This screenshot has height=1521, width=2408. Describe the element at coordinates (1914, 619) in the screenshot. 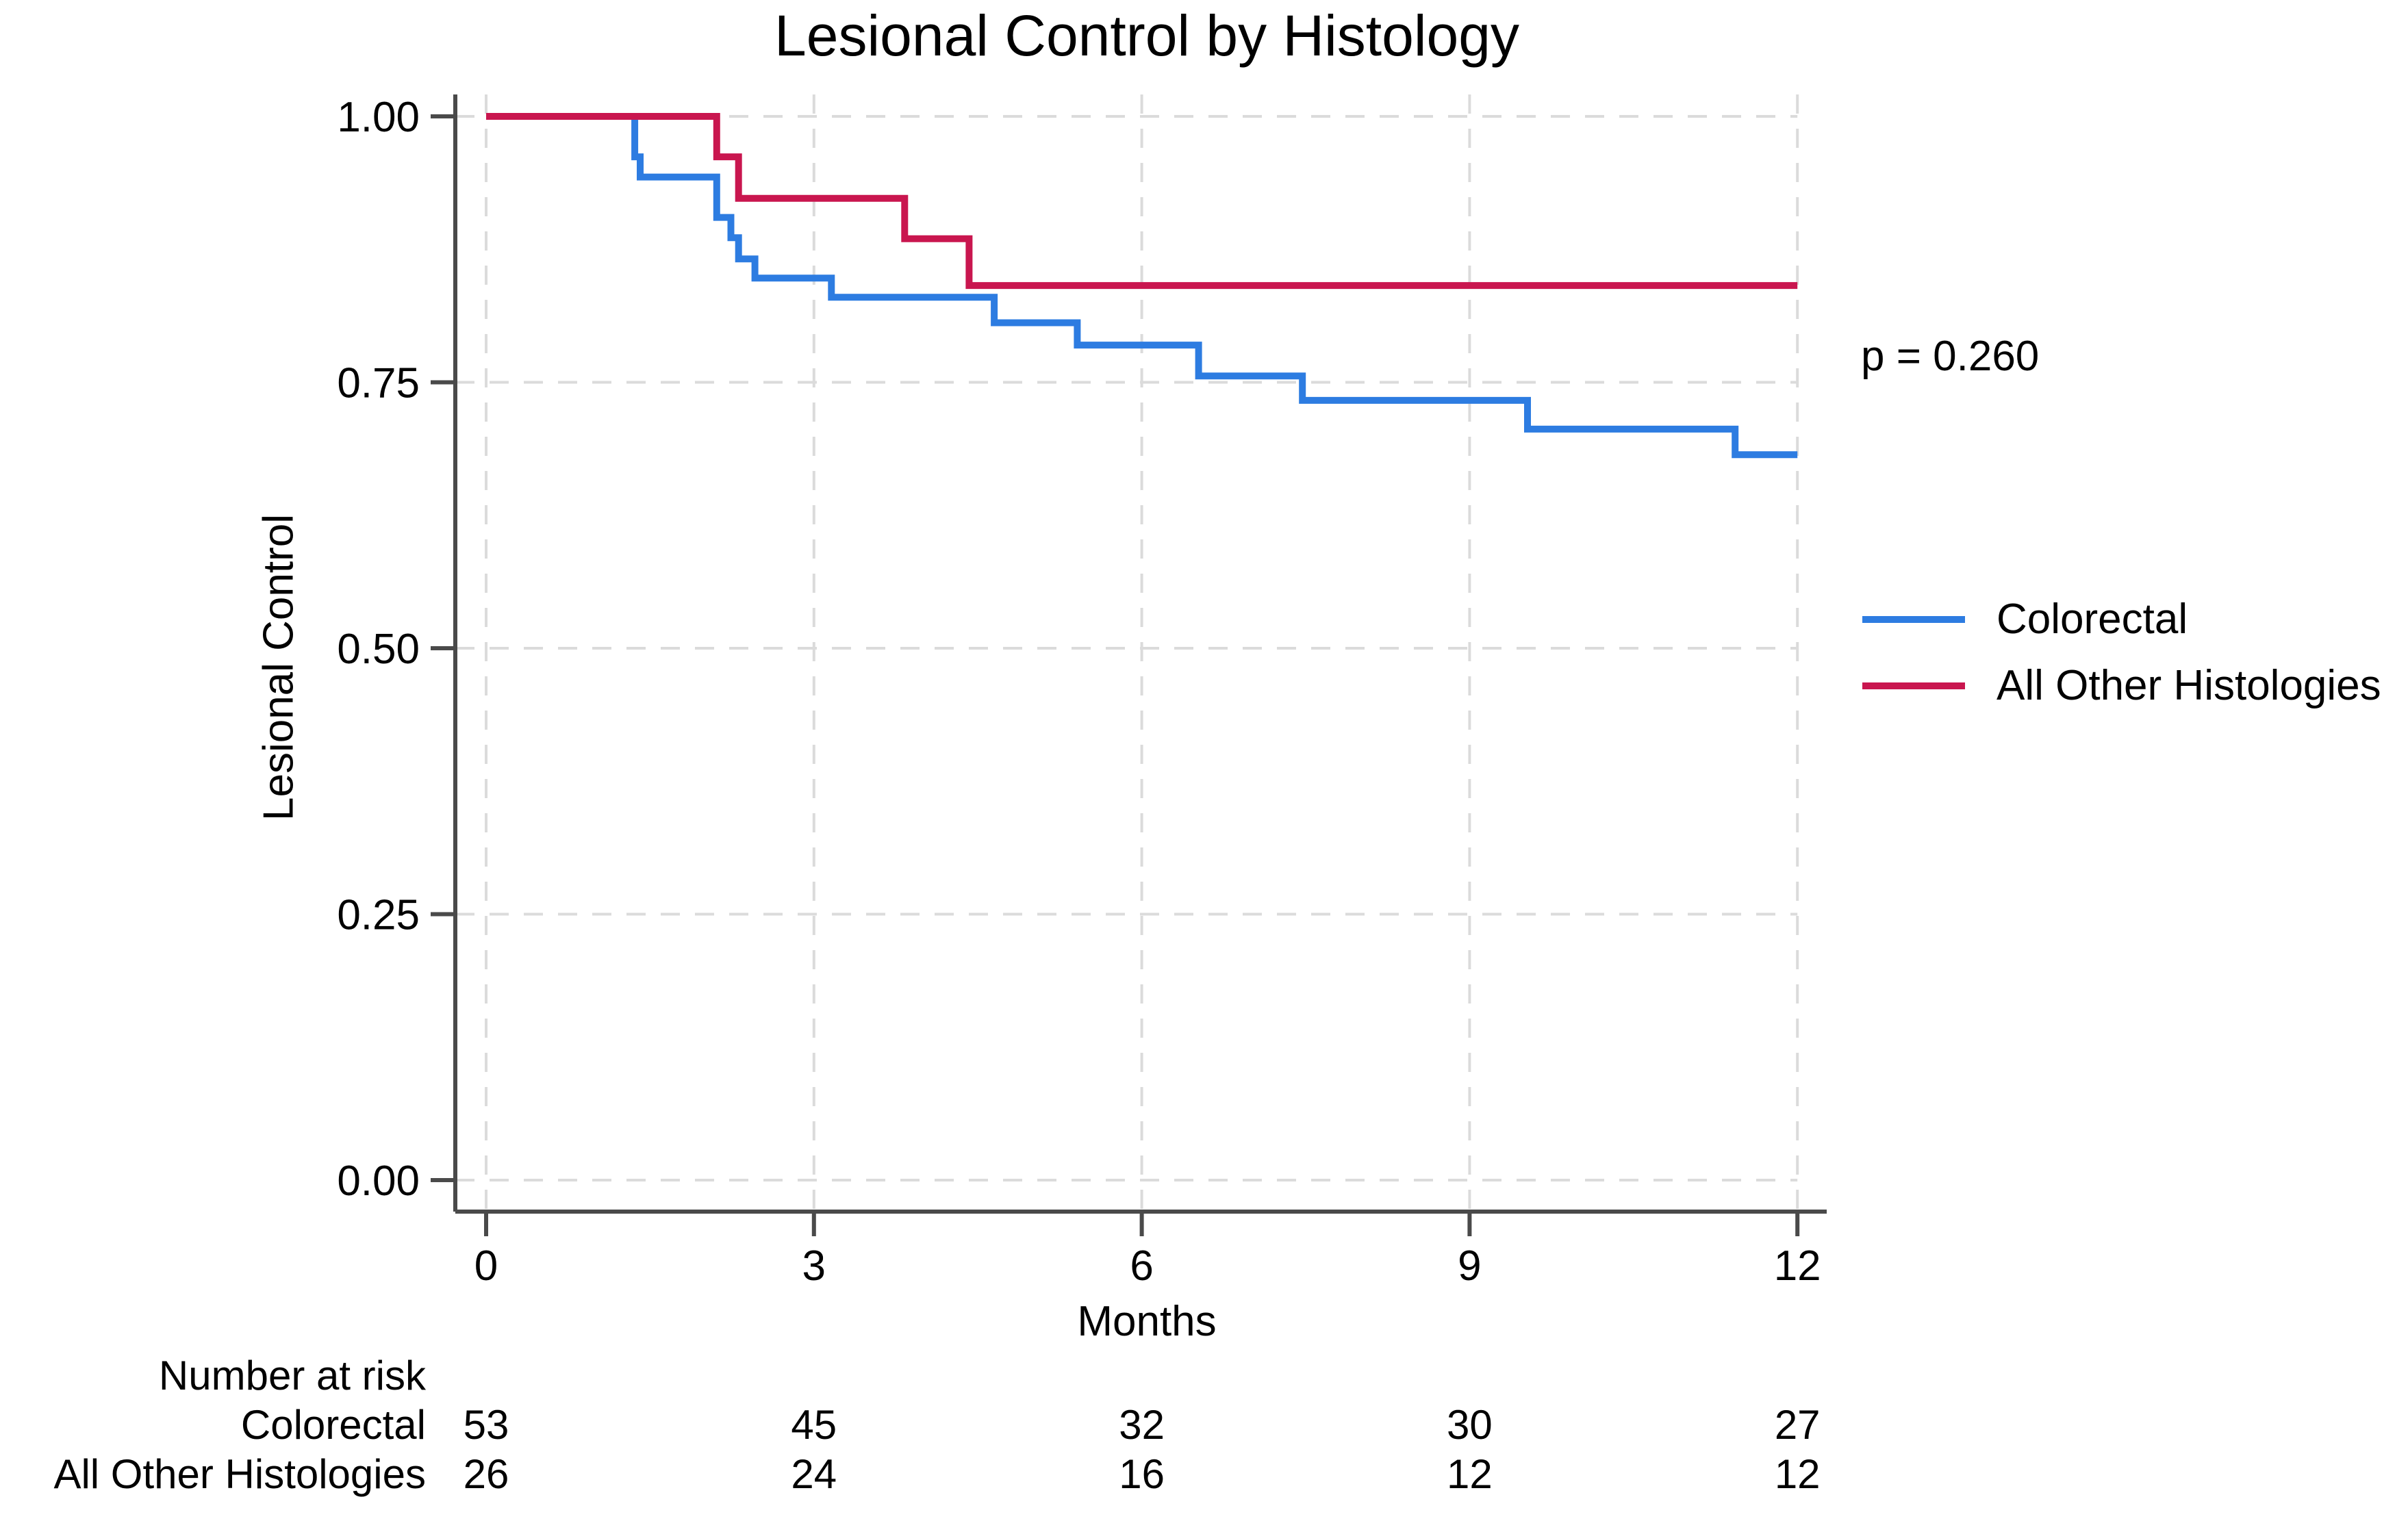

I see `colorectal-line-swatch` at that location.